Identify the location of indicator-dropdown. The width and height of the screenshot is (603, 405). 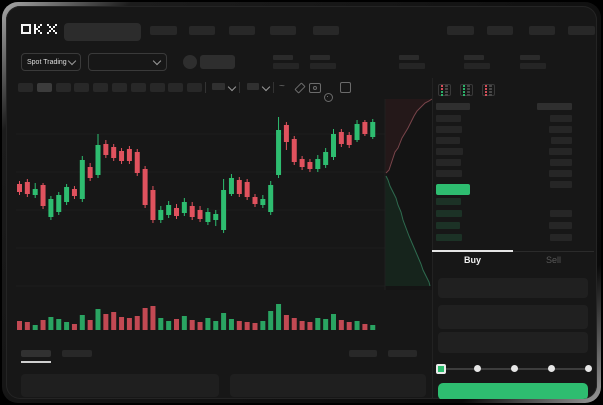
(218, 86).